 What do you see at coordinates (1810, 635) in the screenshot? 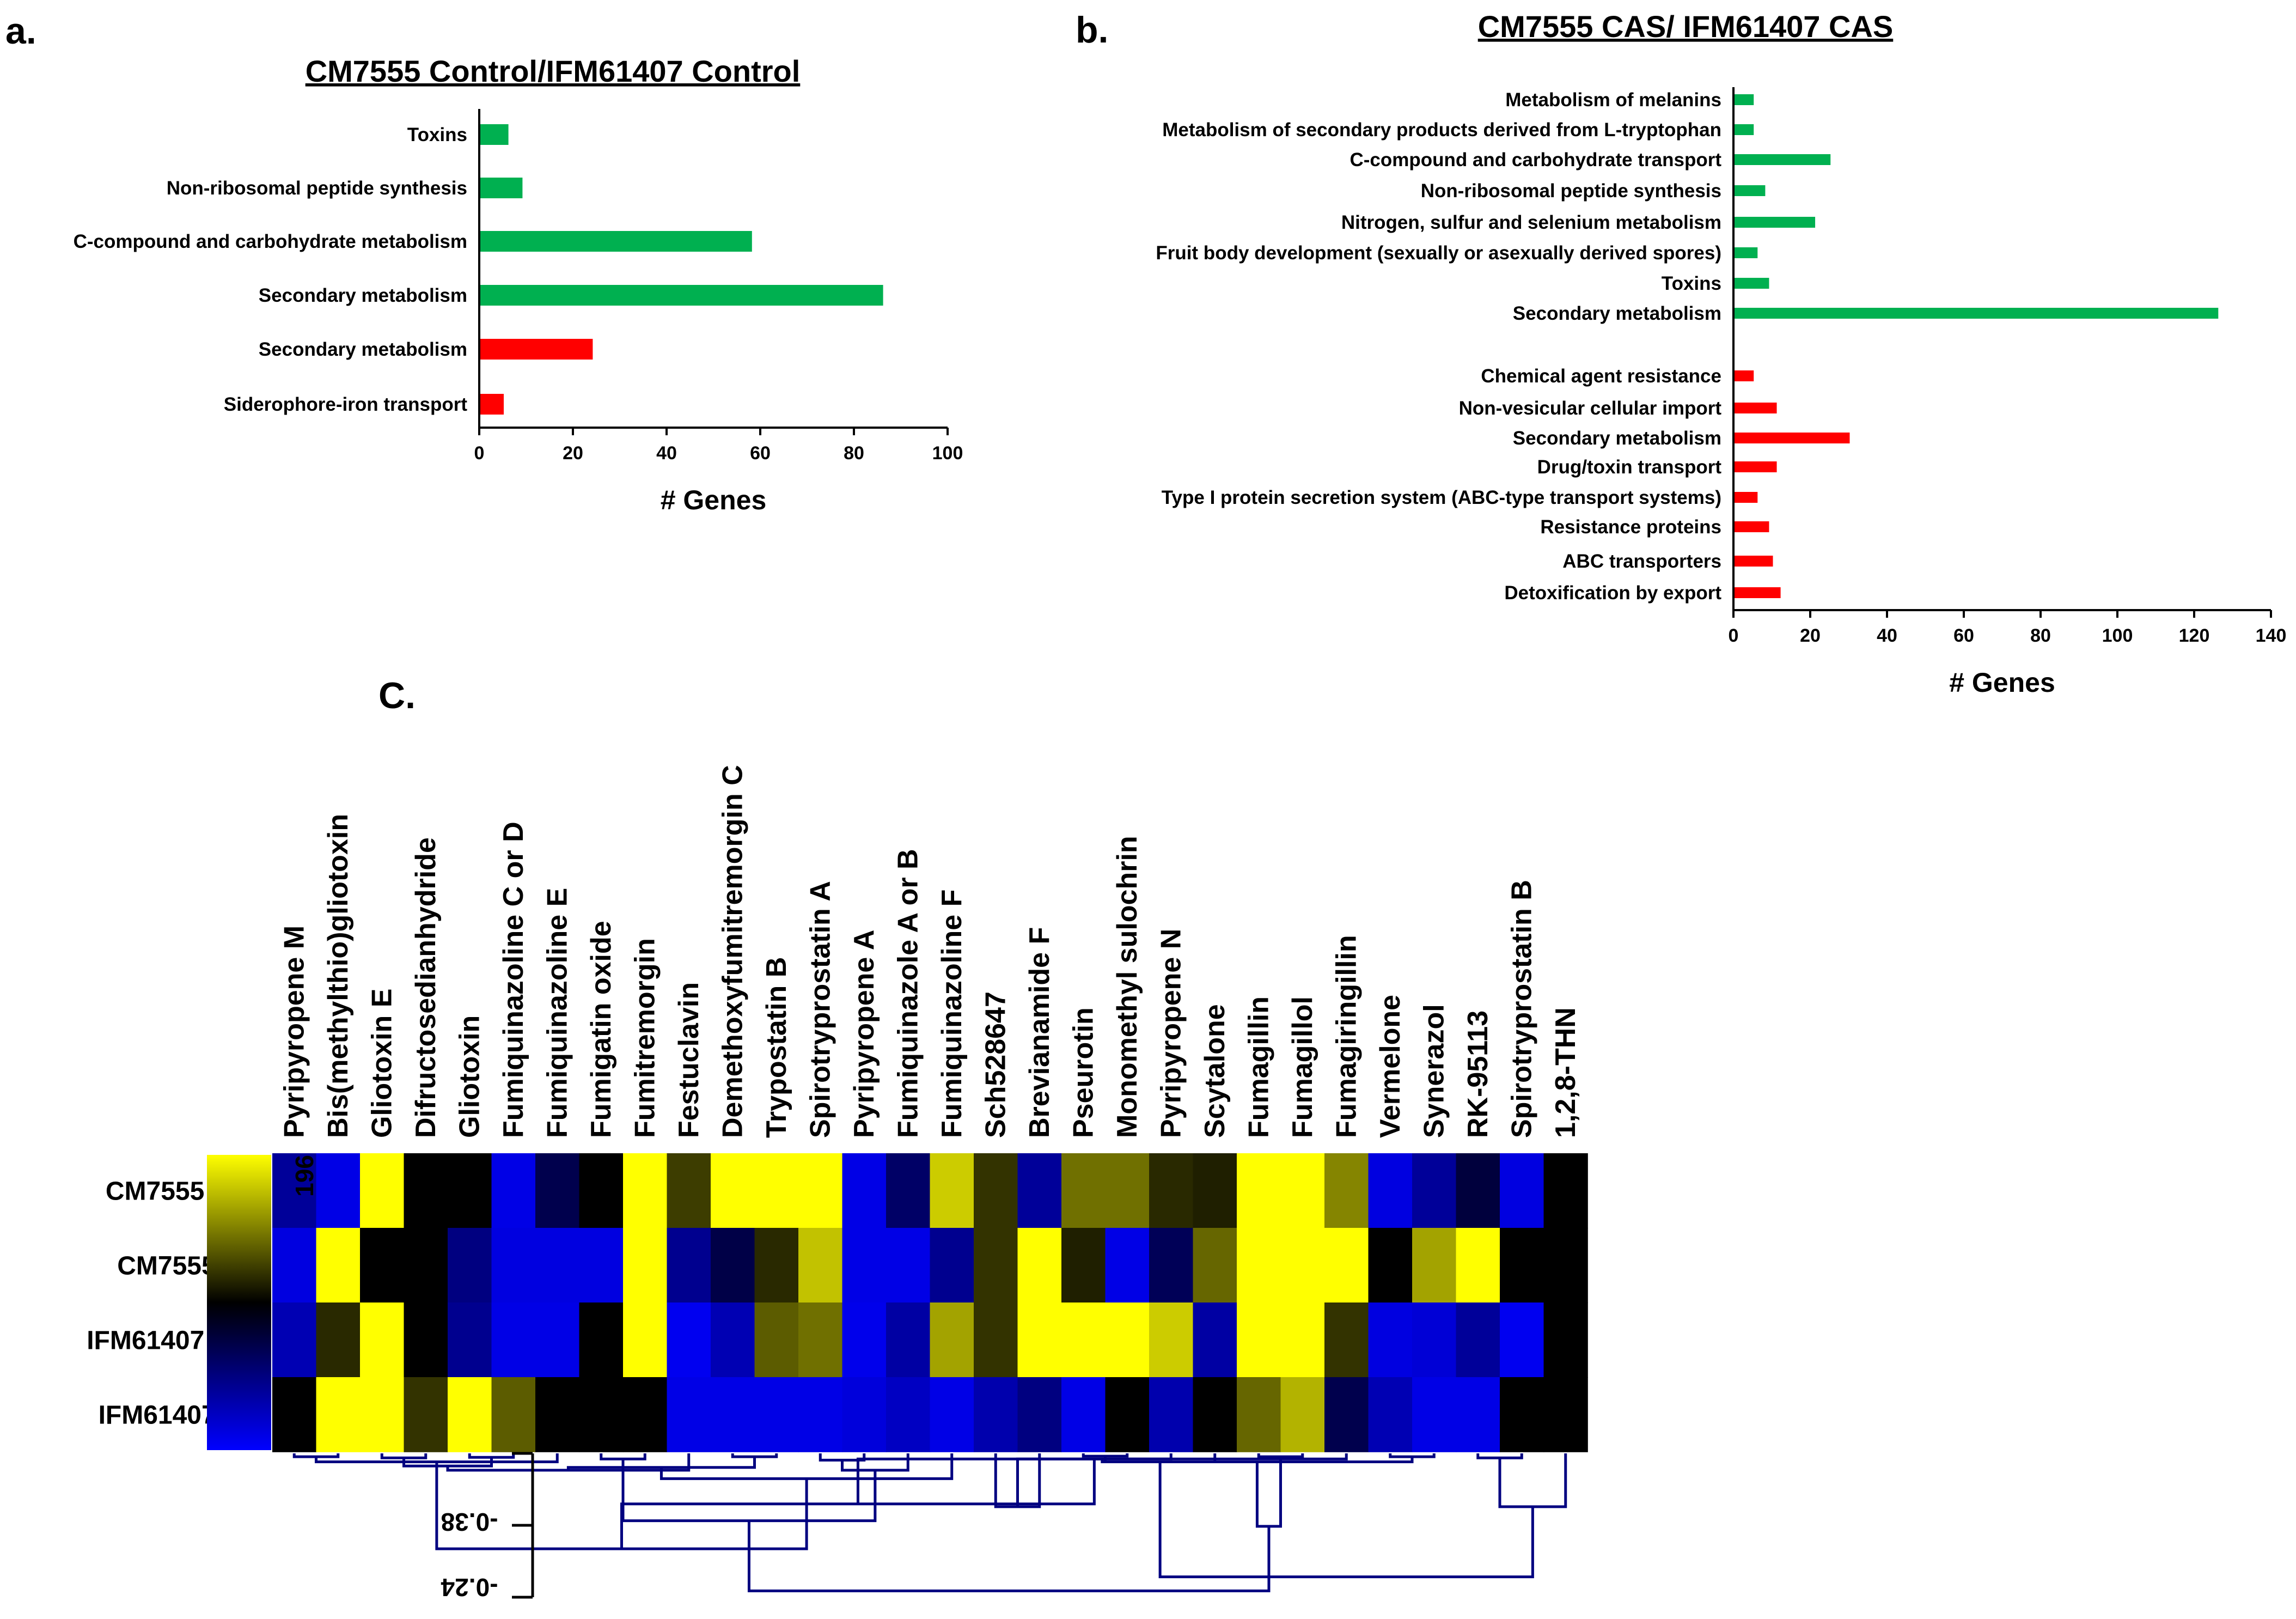
I see `x-tick-label: 20` at bounding box center [1810, 635].